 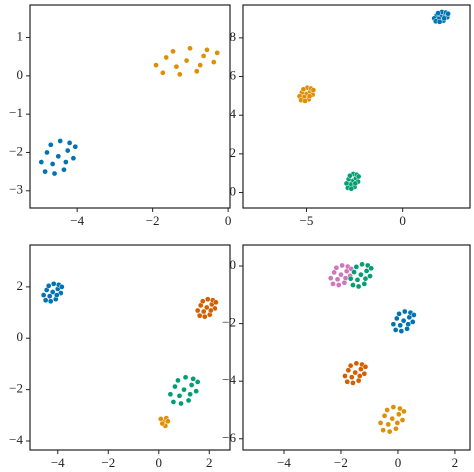 What do you see at coordinates (16, 112) in the screenshot?
I see `y-tick-label: −1` at bounding box center [16, 112].